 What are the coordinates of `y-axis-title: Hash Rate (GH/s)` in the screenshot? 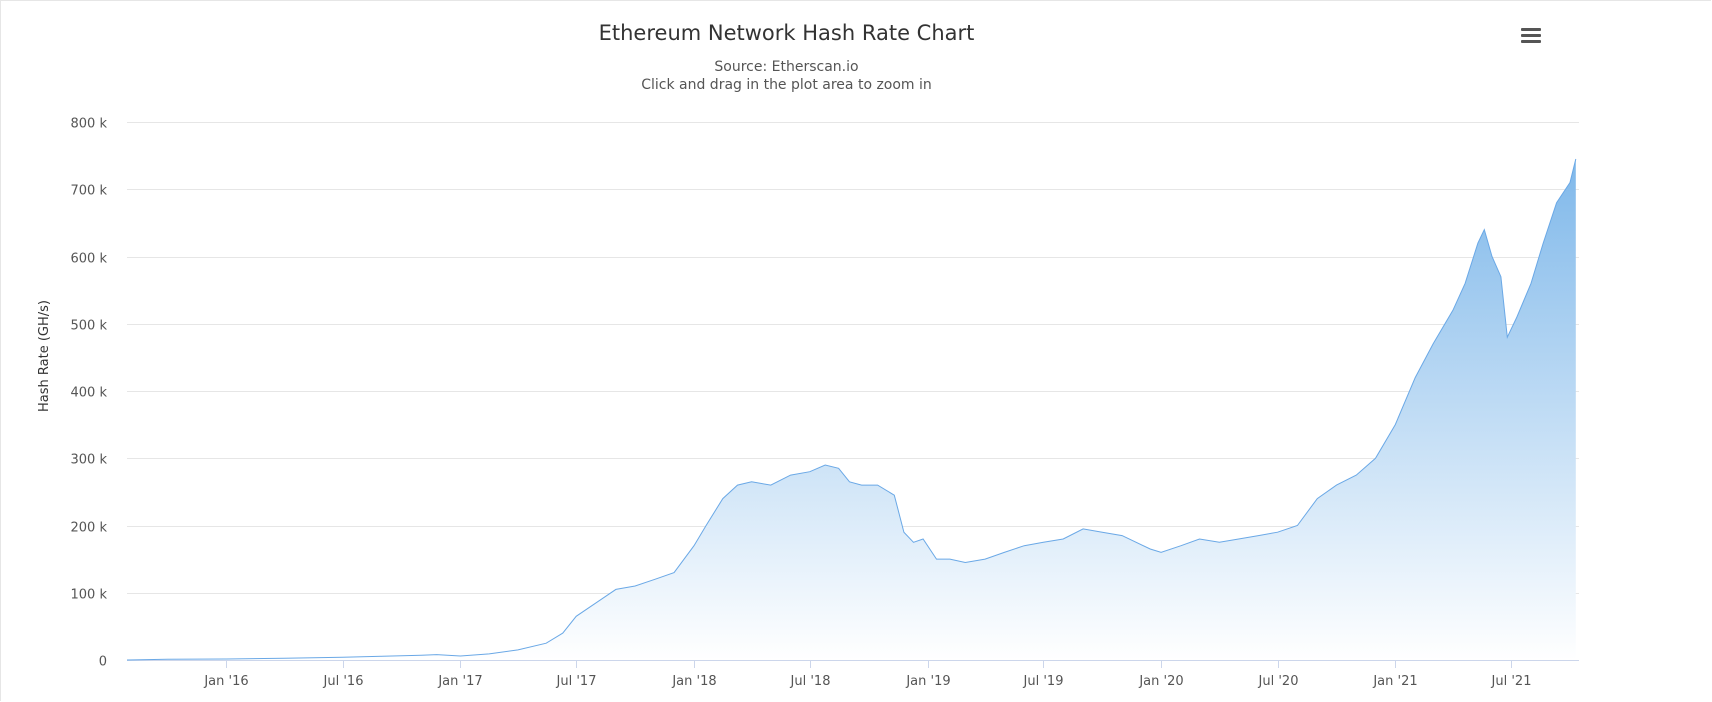 It's located at (44, 356).